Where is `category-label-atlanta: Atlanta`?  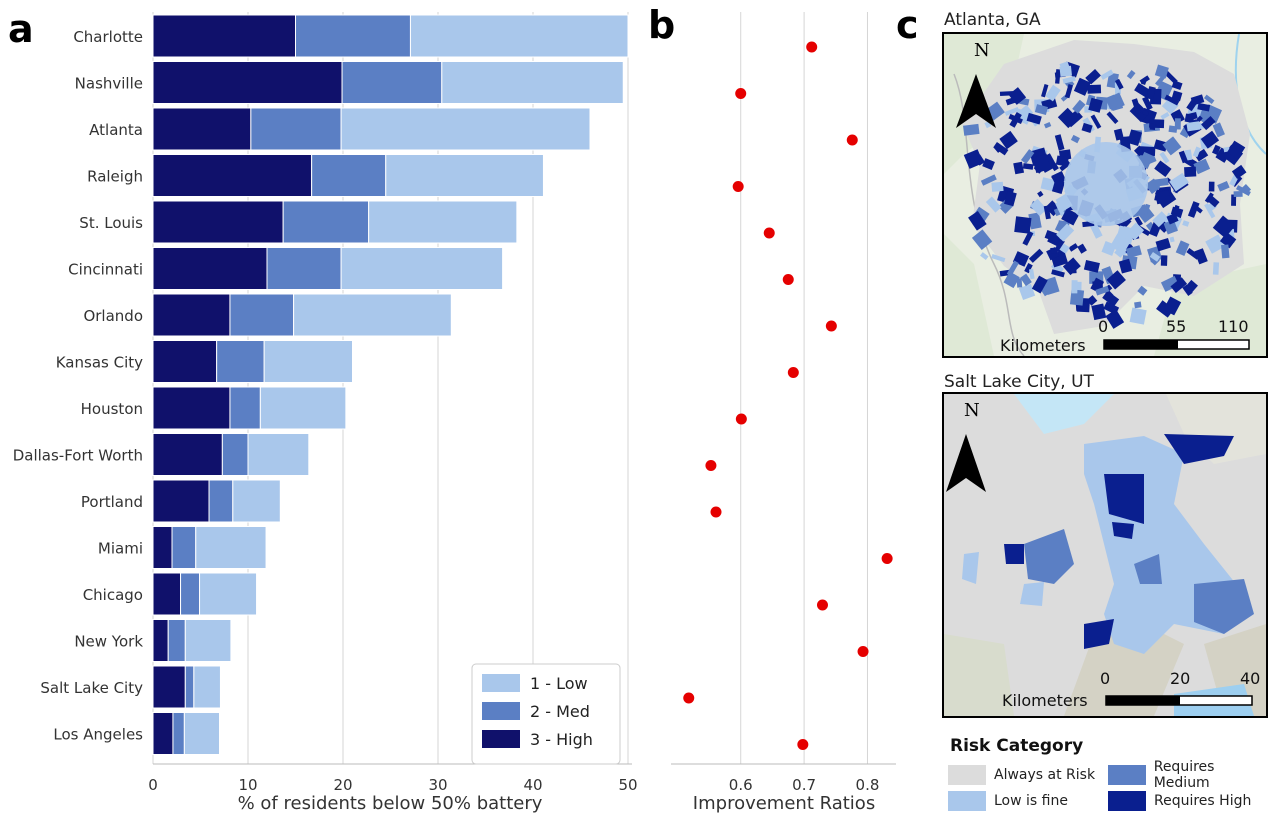 category-label-atlanta: Atlanta is located at coordinates (116, 130).